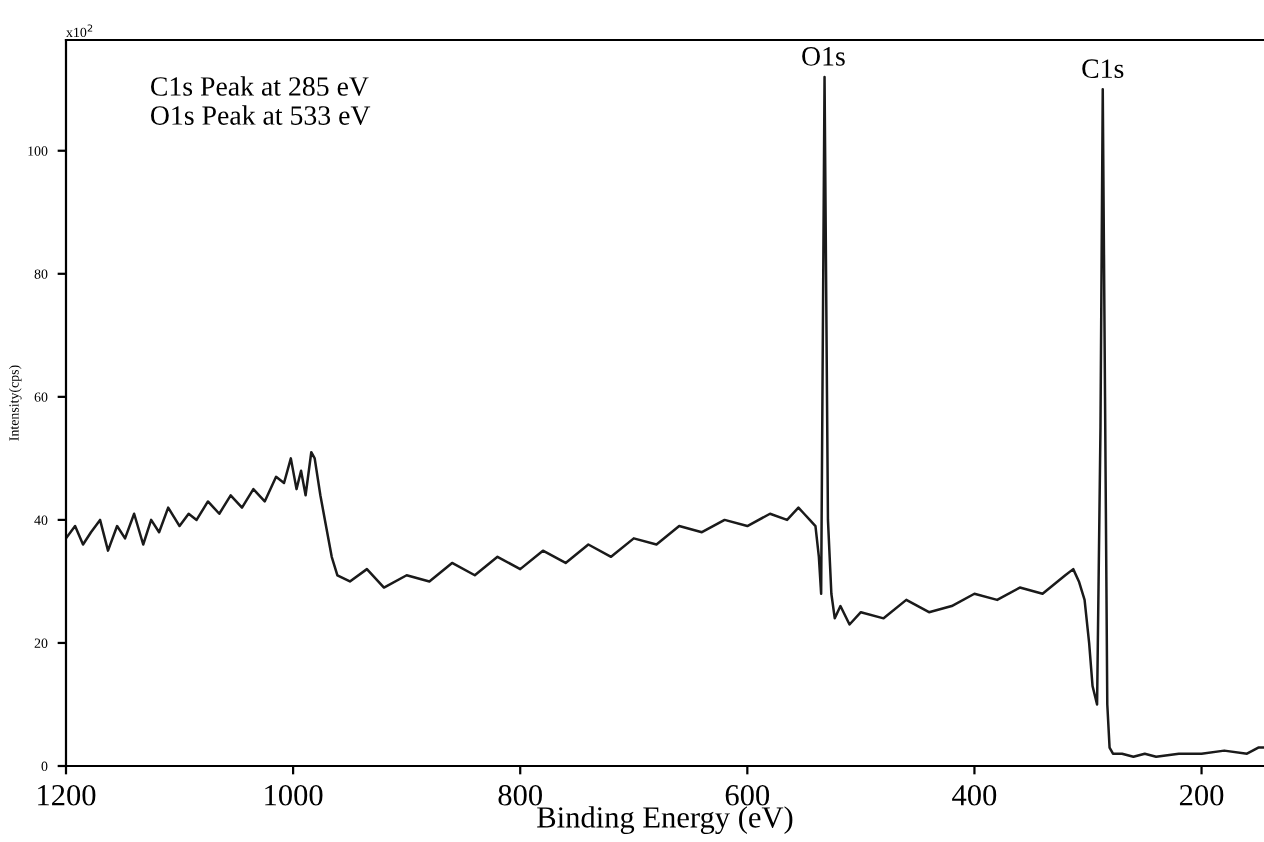 This screenshot has height=842, width=1264. I want to click on x-axis-title: Binding Energy (eV), so click(665, 820).